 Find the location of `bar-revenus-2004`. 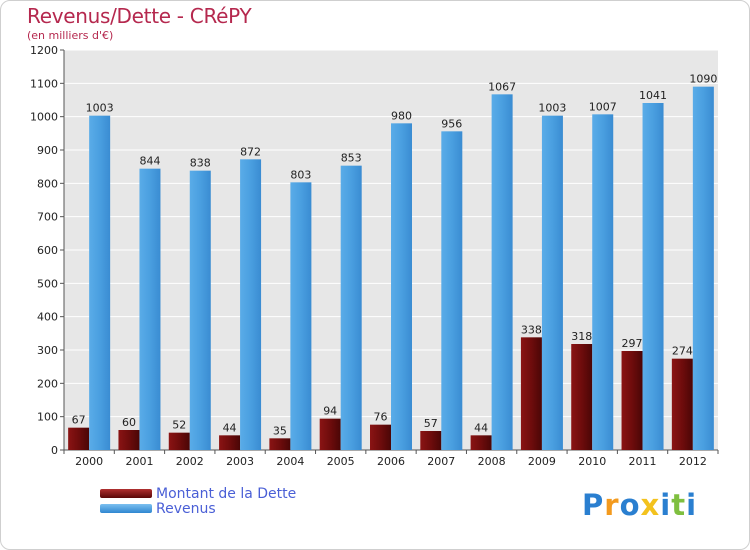

bar-revenus-2004 is located at coordinates (301, 316).